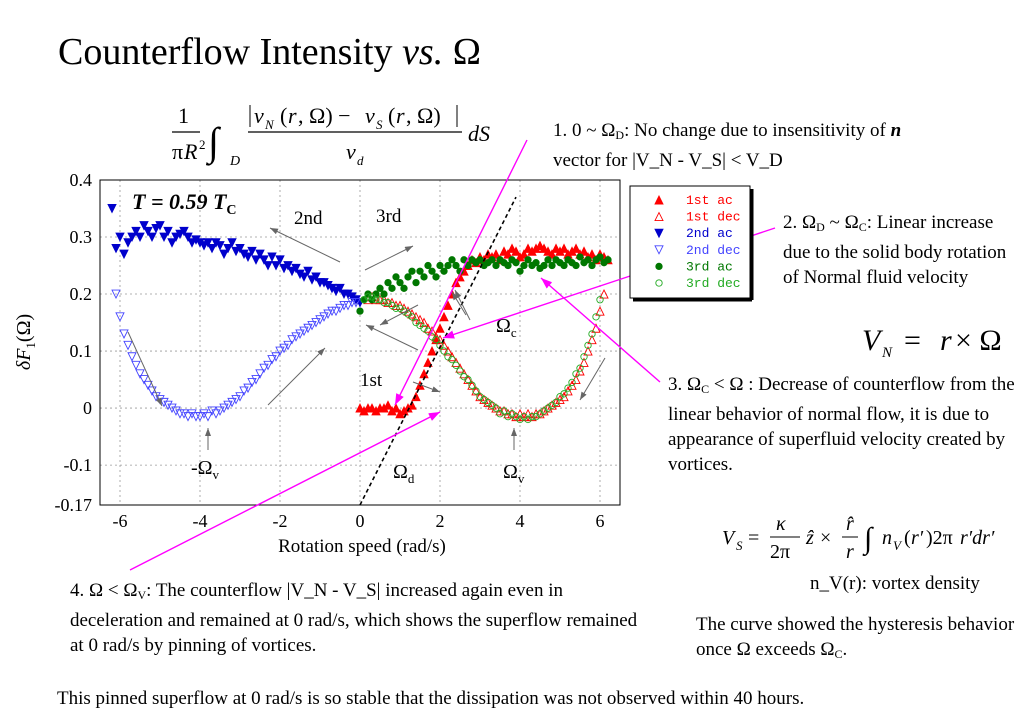  I want to click on y-tick-label: 0.1, so click(81, 351).